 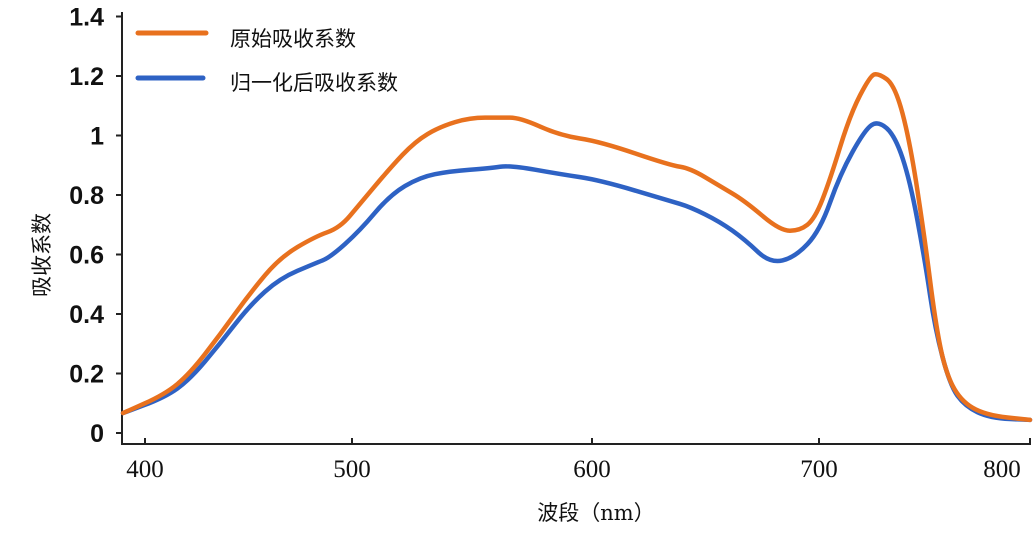 I want to click on y-tick-label: 0.8, so click(x=86, y=196).